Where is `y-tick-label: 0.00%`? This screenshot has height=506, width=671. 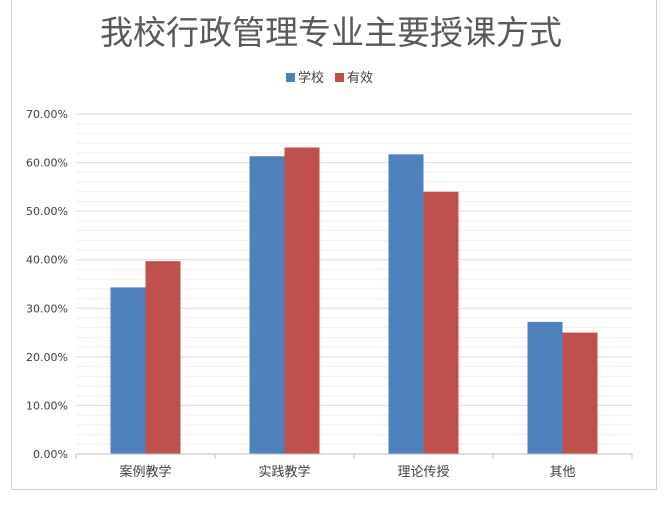
y-tick-label: 0.00% is located at coordinates (50, 454).